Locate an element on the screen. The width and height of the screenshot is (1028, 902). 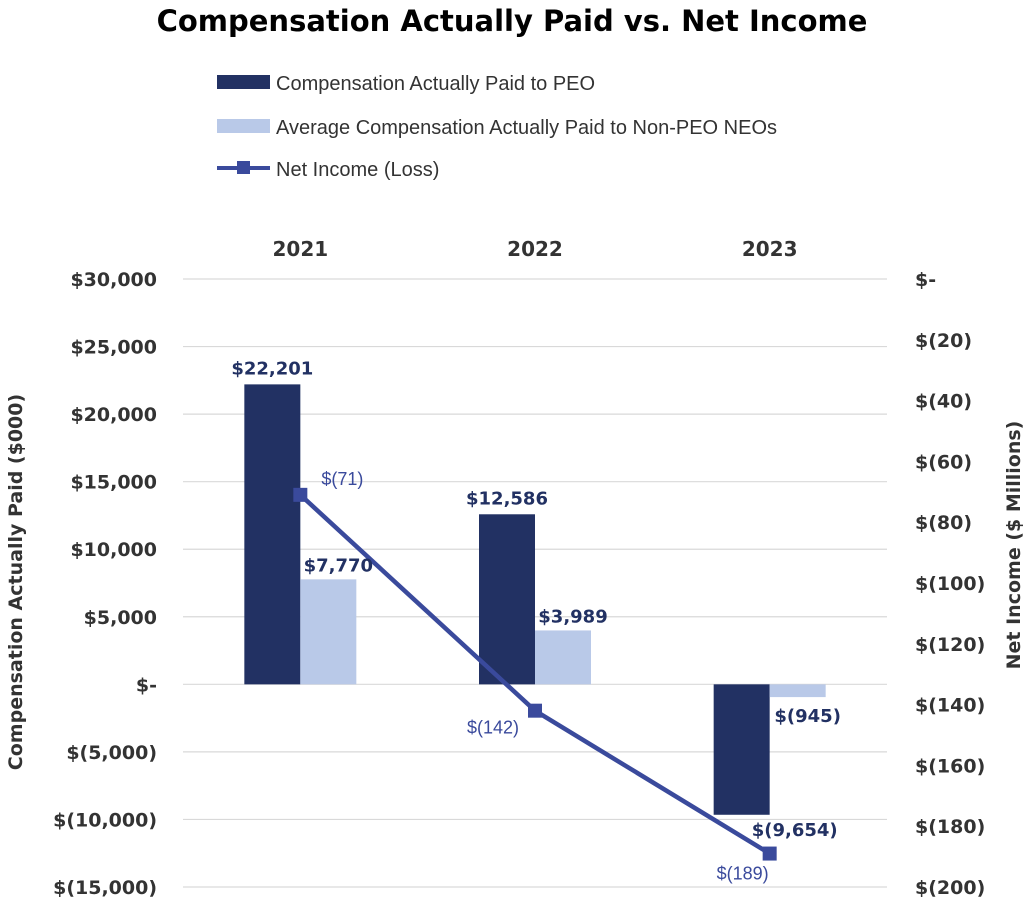
legend-marker-net-income is located at coordinates (243, 167).